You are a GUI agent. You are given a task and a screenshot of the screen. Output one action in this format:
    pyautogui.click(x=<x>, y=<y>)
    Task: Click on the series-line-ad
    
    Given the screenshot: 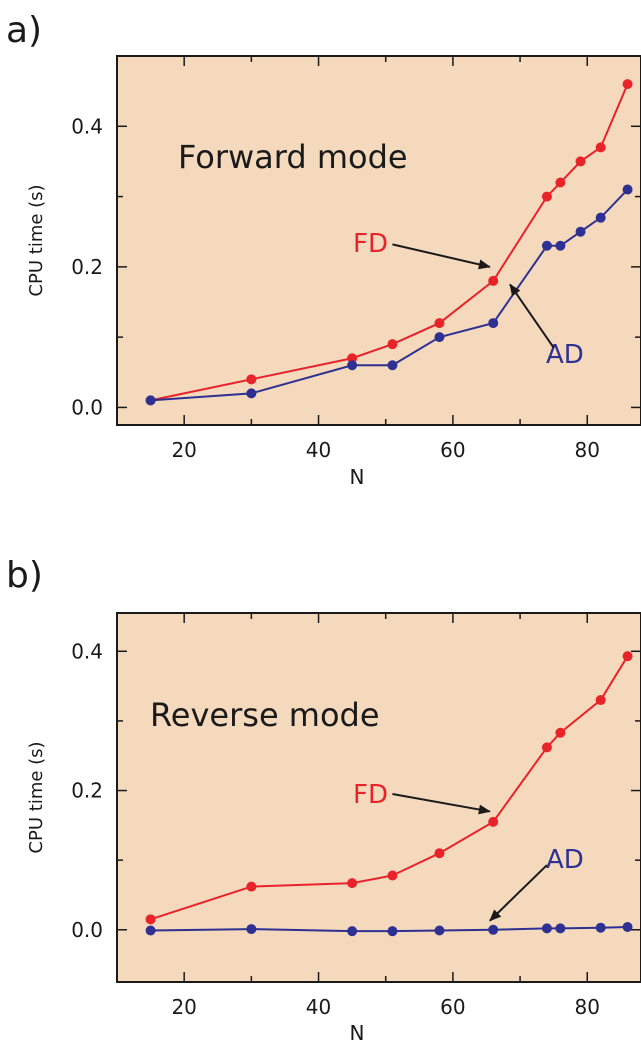 What is the action you would take?
    pyautogui.click(x=389, y=929)
    